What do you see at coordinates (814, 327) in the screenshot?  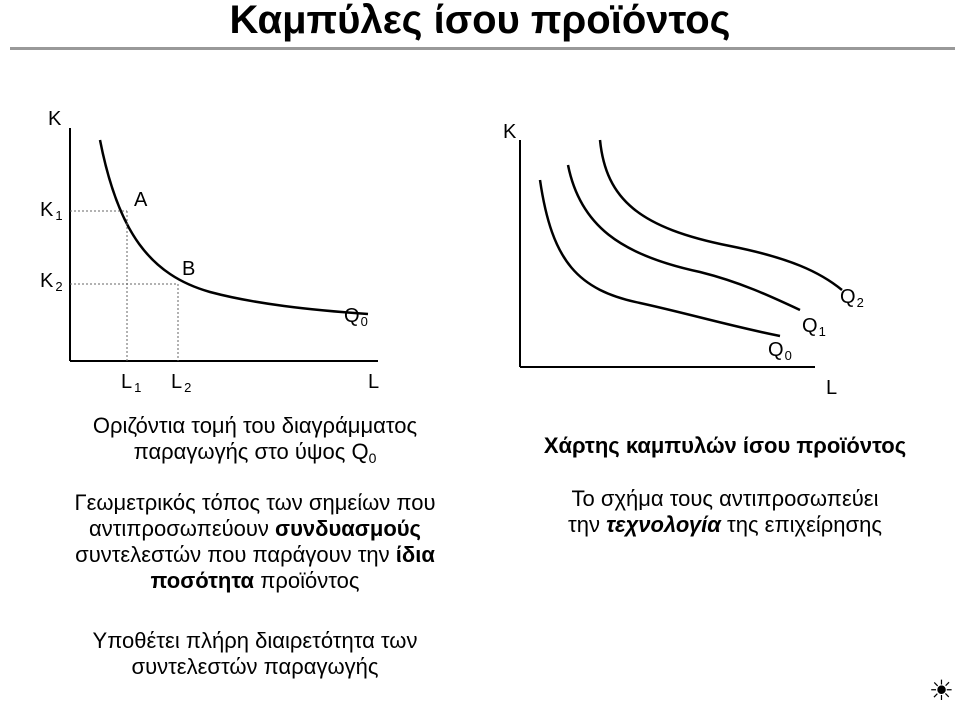 I see `q1-label: Q1` at bounding box center [814, 327].